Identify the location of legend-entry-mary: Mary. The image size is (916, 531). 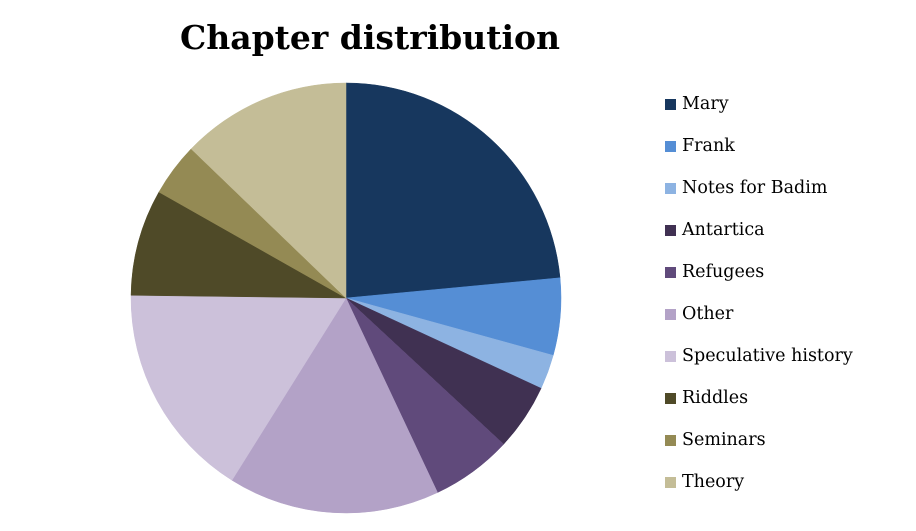
(759, 104).